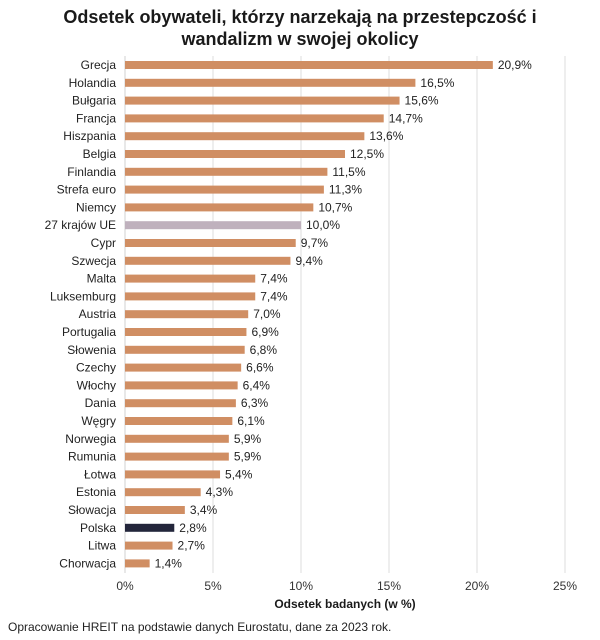 Image resolution: width=600 pixels, height=640 pixels. I want to click on category-label: Francja, so click(96, 118).